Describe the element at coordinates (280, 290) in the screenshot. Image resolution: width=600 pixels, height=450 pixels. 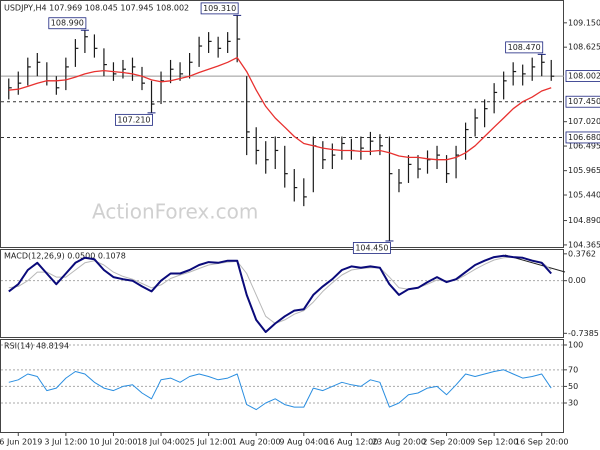
I see `signal-line` at that location.